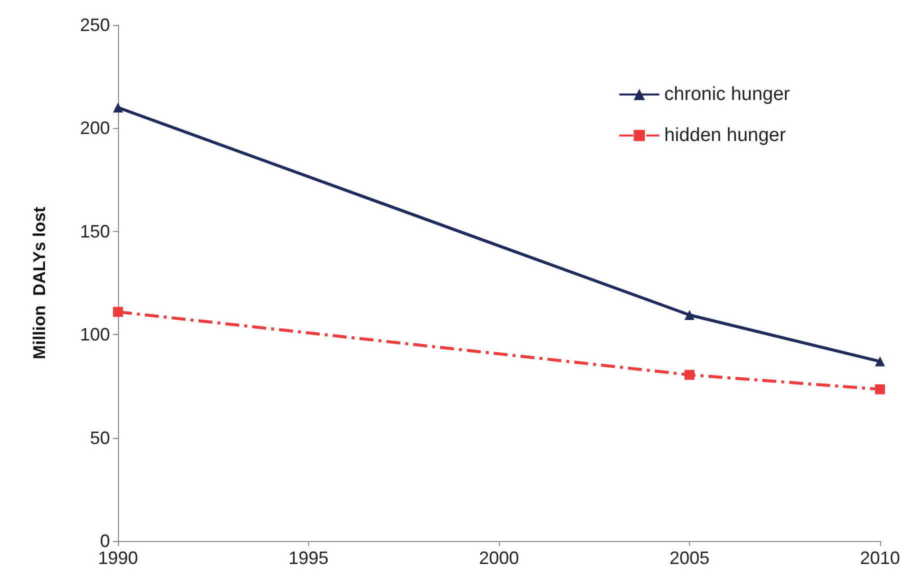 This screenshot has width=905, height=583. Describe the element at coordinates (95, 334) in the screenshot. I see `y-tick-label: 100` at that location.